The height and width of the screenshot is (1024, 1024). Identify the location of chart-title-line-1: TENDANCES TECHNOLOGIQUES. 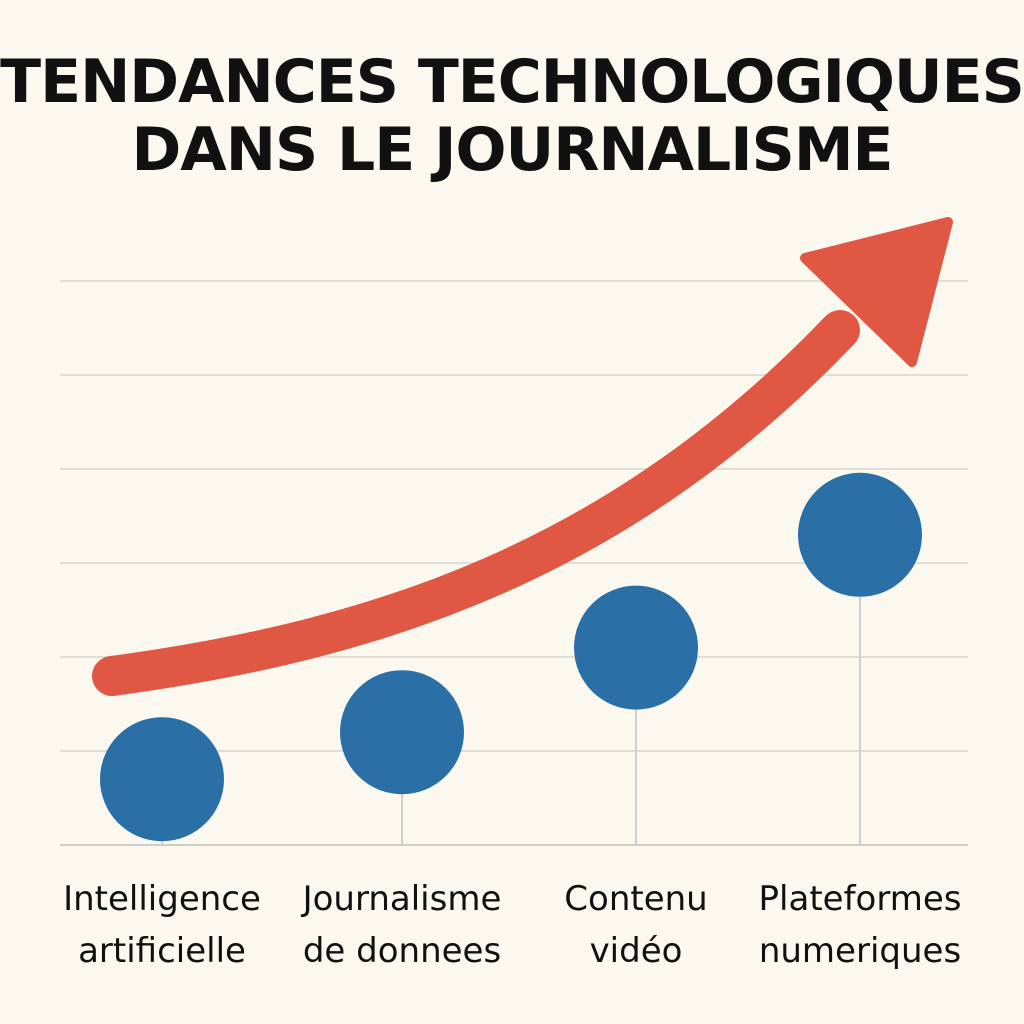
(512, 82).